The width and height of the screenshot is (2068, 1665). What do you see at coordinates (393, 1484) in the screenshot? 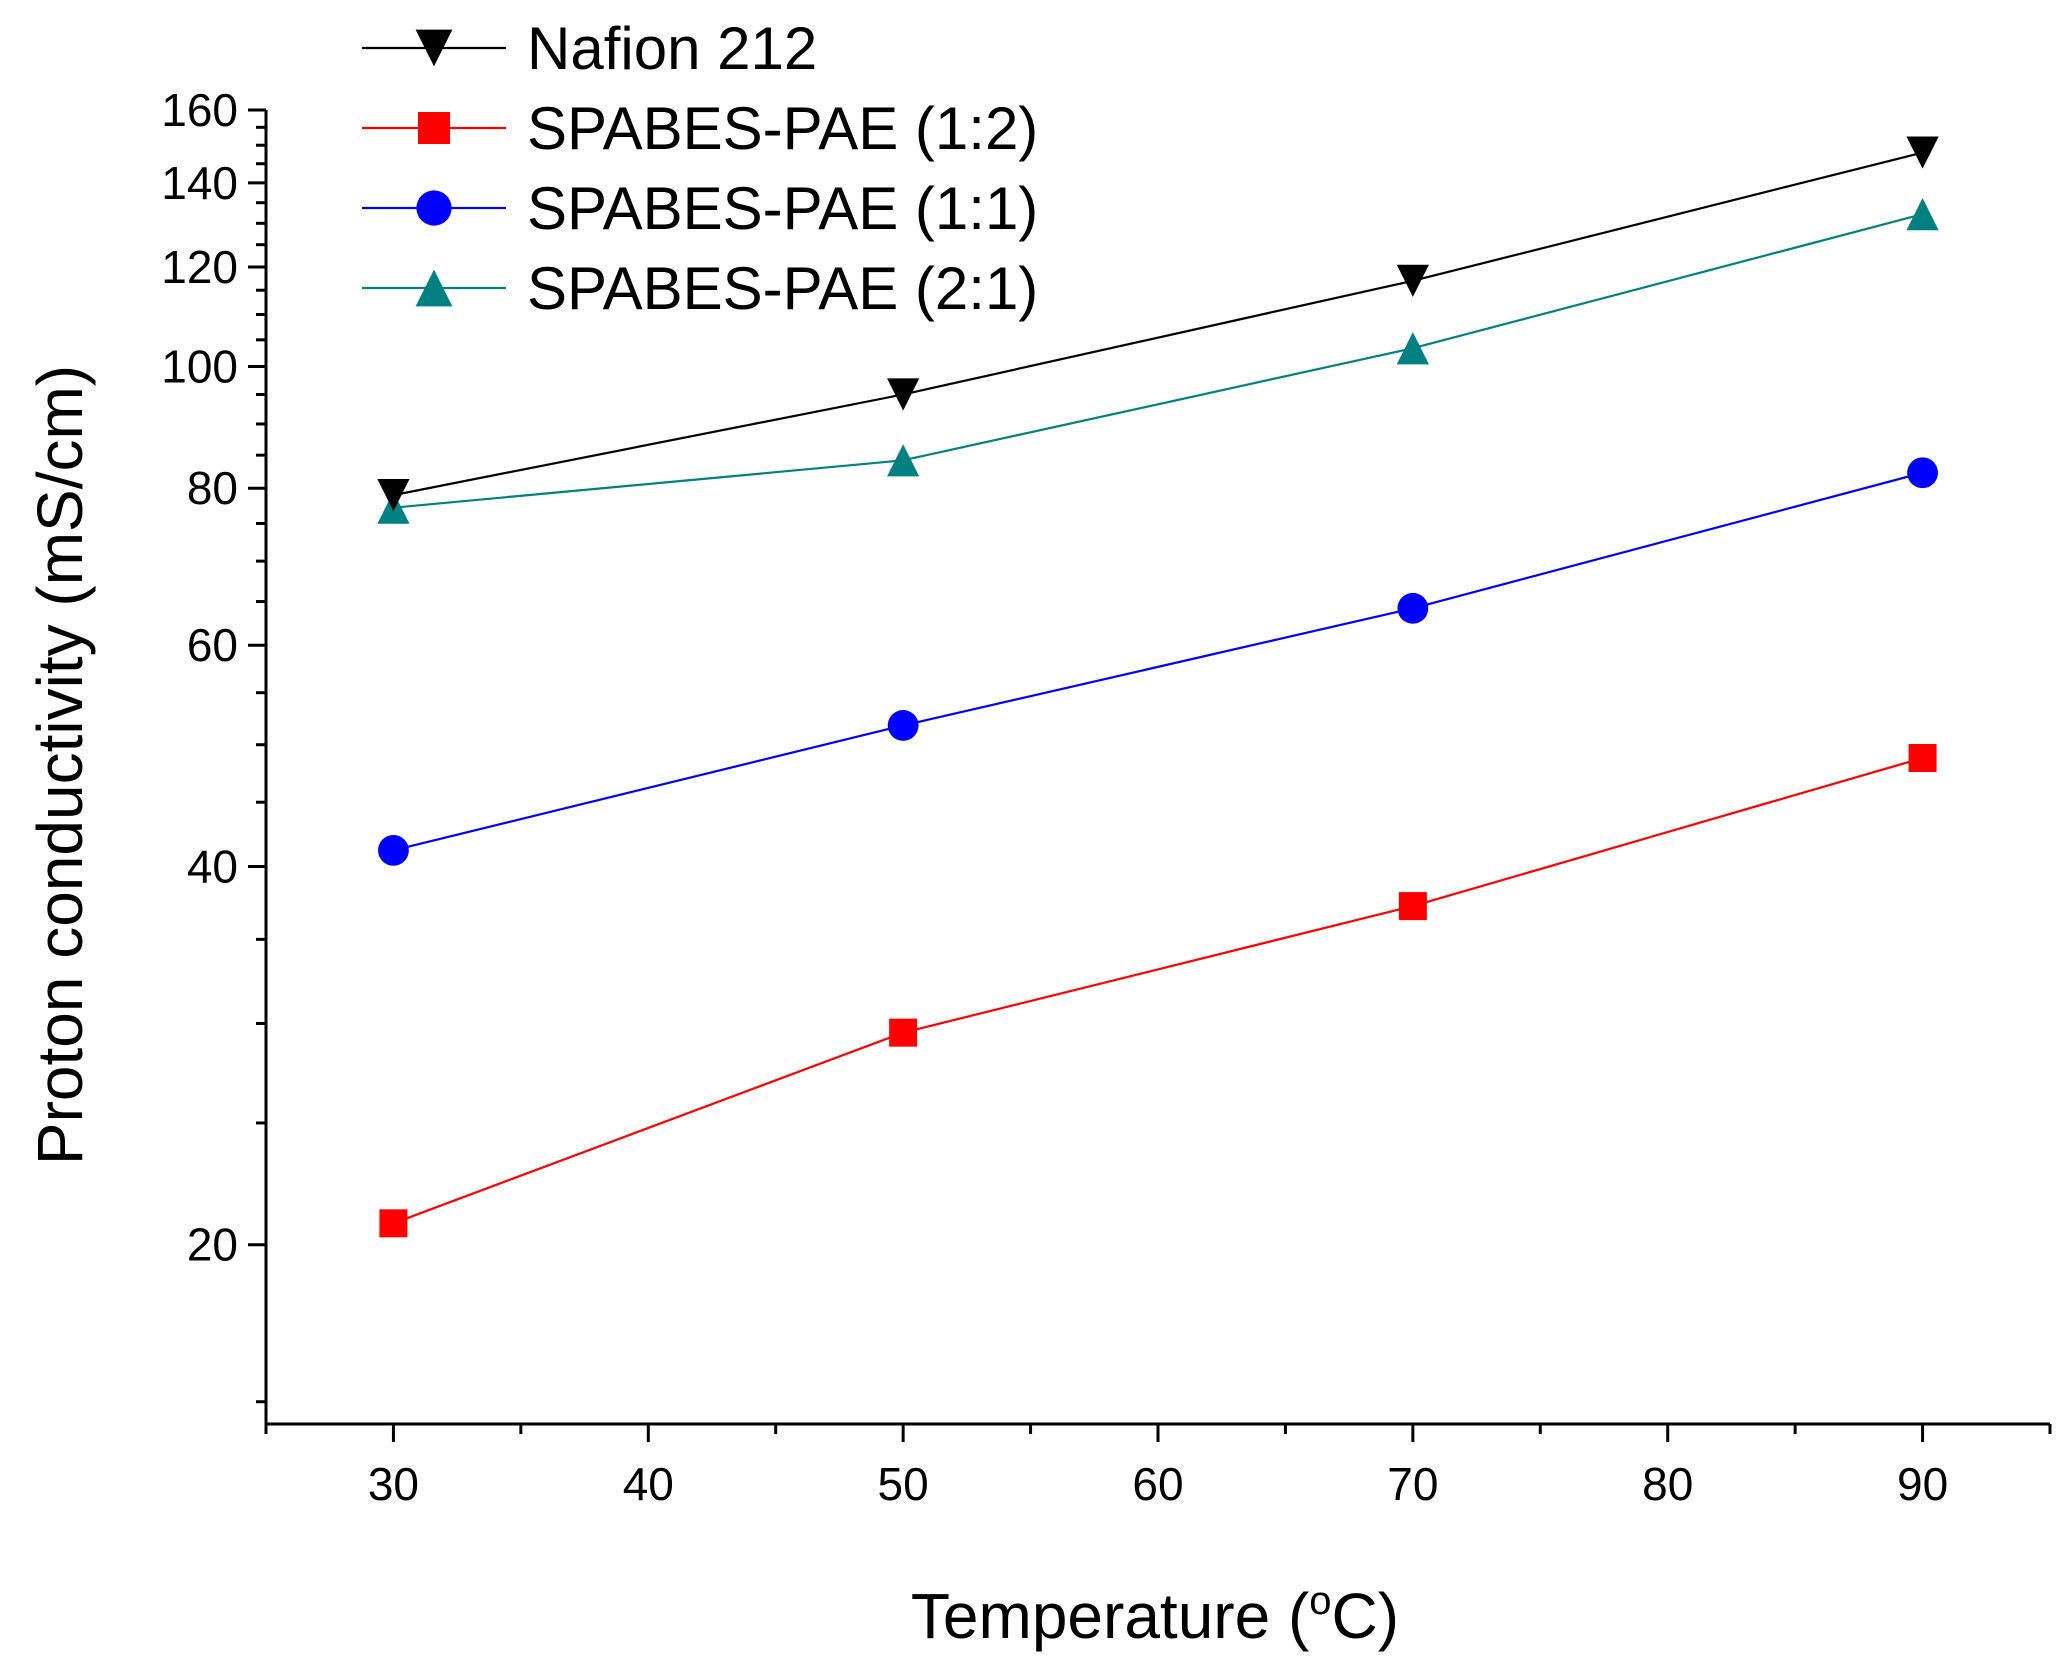
I see `x-tick-label: 30` at bounding box center [393, 1484].